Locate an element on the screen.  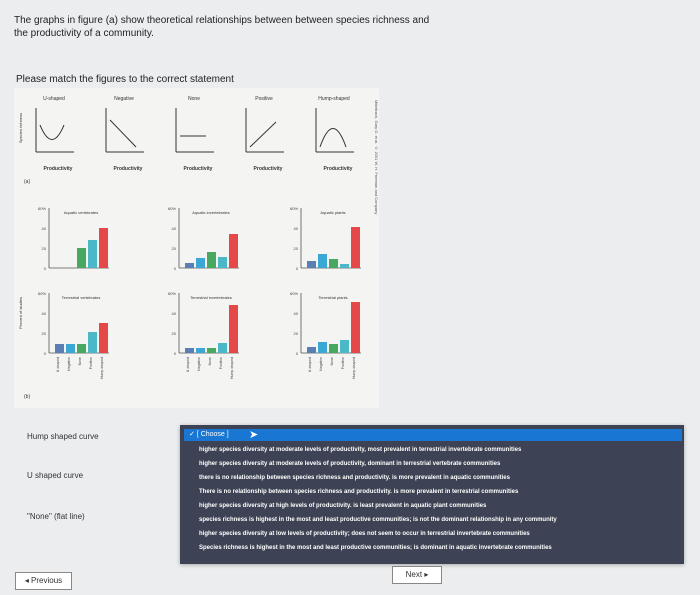
choose-selected: ✓ [ Choose ] is located at coordinates (433, 435).